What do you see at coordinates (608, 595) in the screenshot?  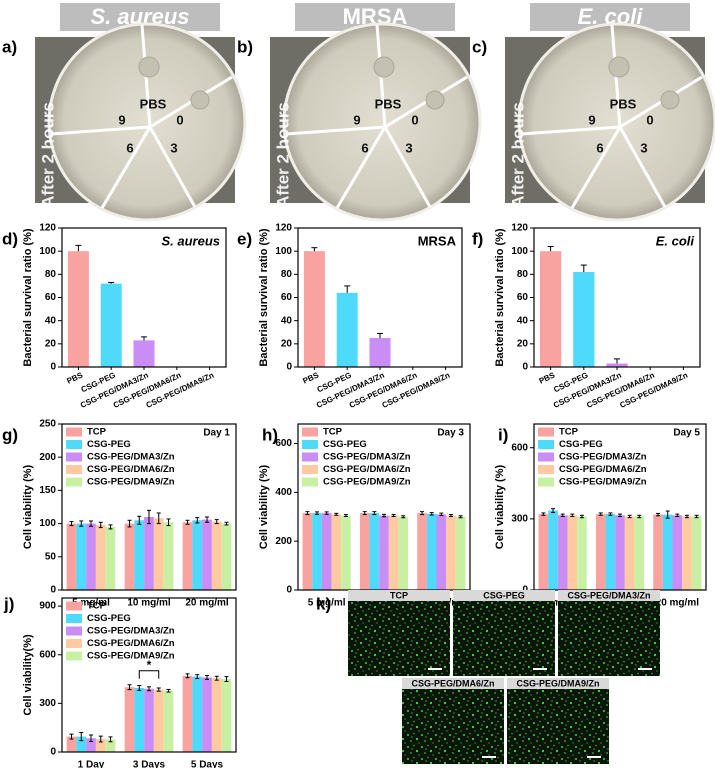 I see `micrograph-label: CSG-PEG/DMA3/Zn` at bounding box center [608, 595].